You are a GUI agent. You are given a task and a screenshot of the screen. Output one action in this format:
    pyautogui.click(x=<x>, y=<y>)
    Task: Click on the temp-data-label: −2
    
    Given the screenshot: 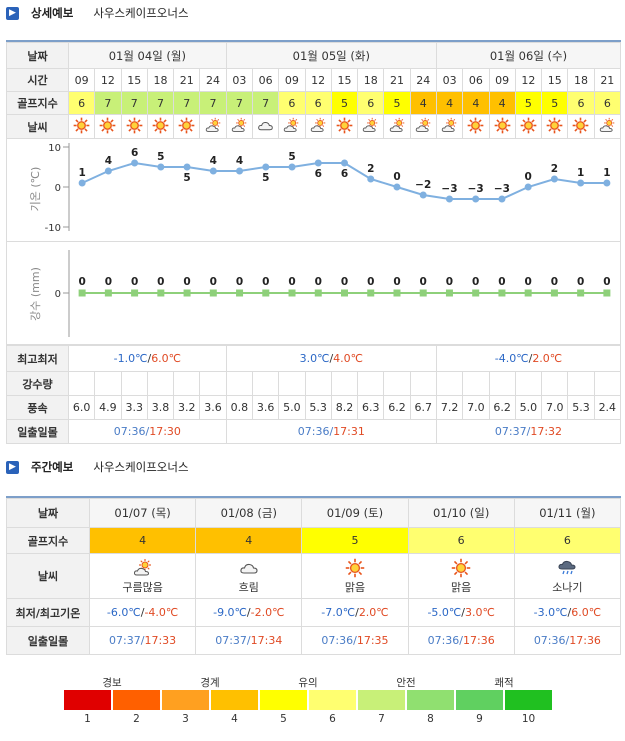 What is the action you would take?
    pyautogui.click(x=423, y=185)
    